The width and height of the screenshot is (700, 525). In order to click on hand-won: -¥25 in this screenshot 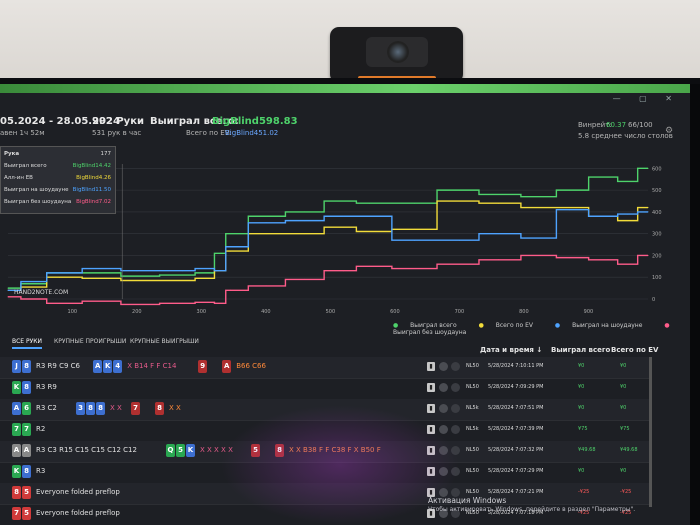, I will do `click(584, 513)`.